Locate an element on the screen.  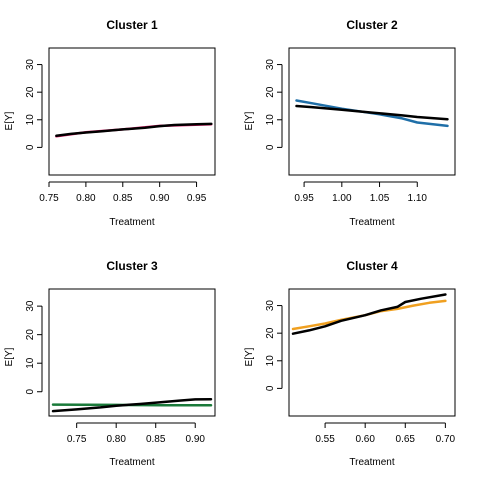
panel-marks-3: 0.75 0.80 0.85 0.90 0 10 20 30 is located at coordinates (120, 366).